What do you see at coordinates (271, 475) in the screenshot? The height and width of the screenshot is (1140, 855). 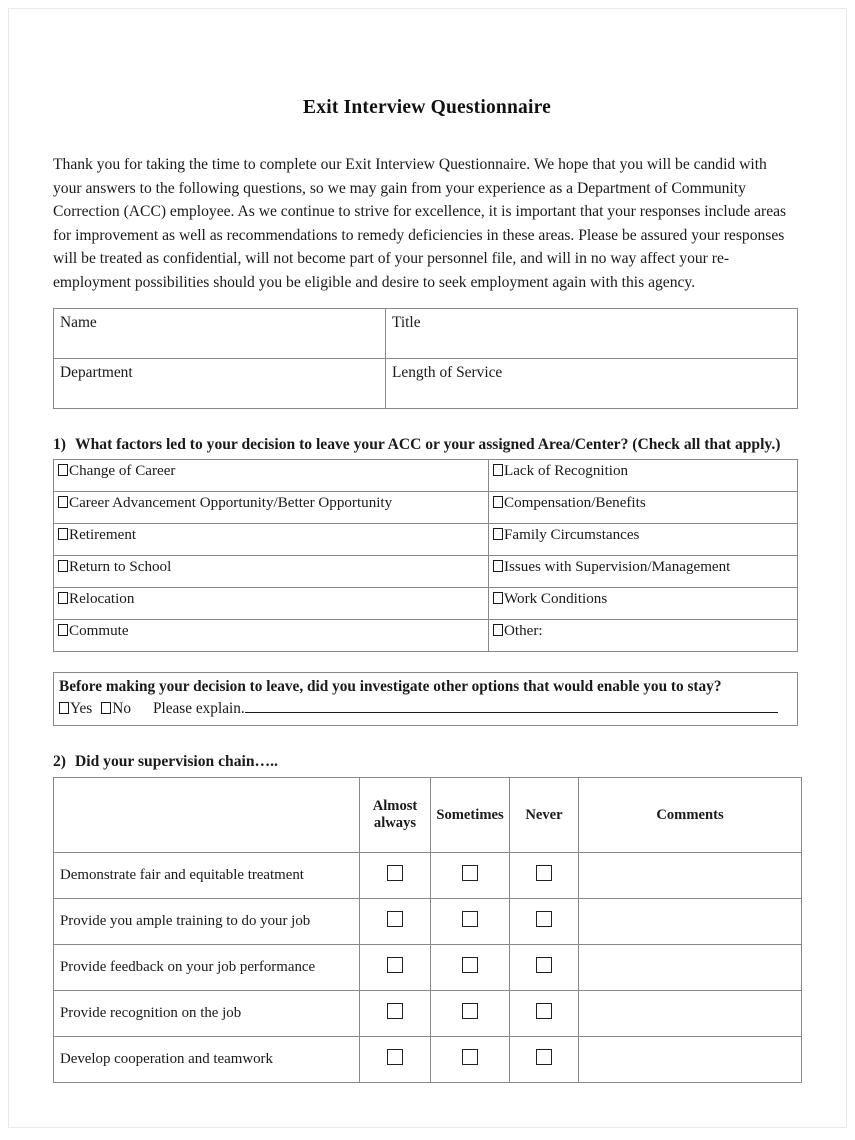 I see `factor-option-change-of-career: Change of Career` at bounding box center [271, 475].